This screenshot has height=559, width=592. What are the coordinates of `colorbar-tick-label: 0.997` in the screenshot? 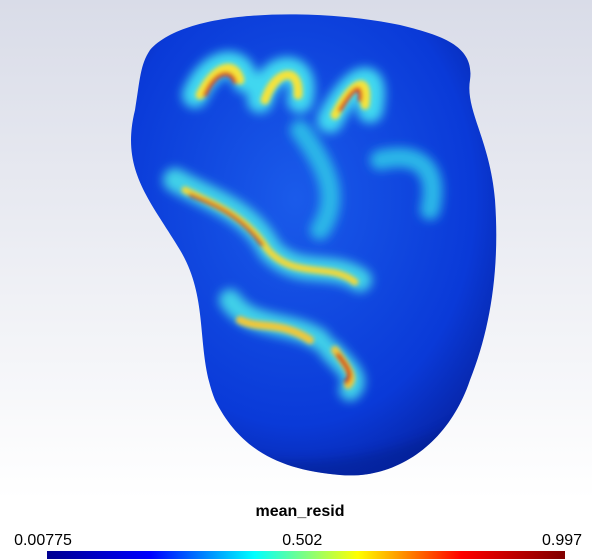 It's located at (562, 540).